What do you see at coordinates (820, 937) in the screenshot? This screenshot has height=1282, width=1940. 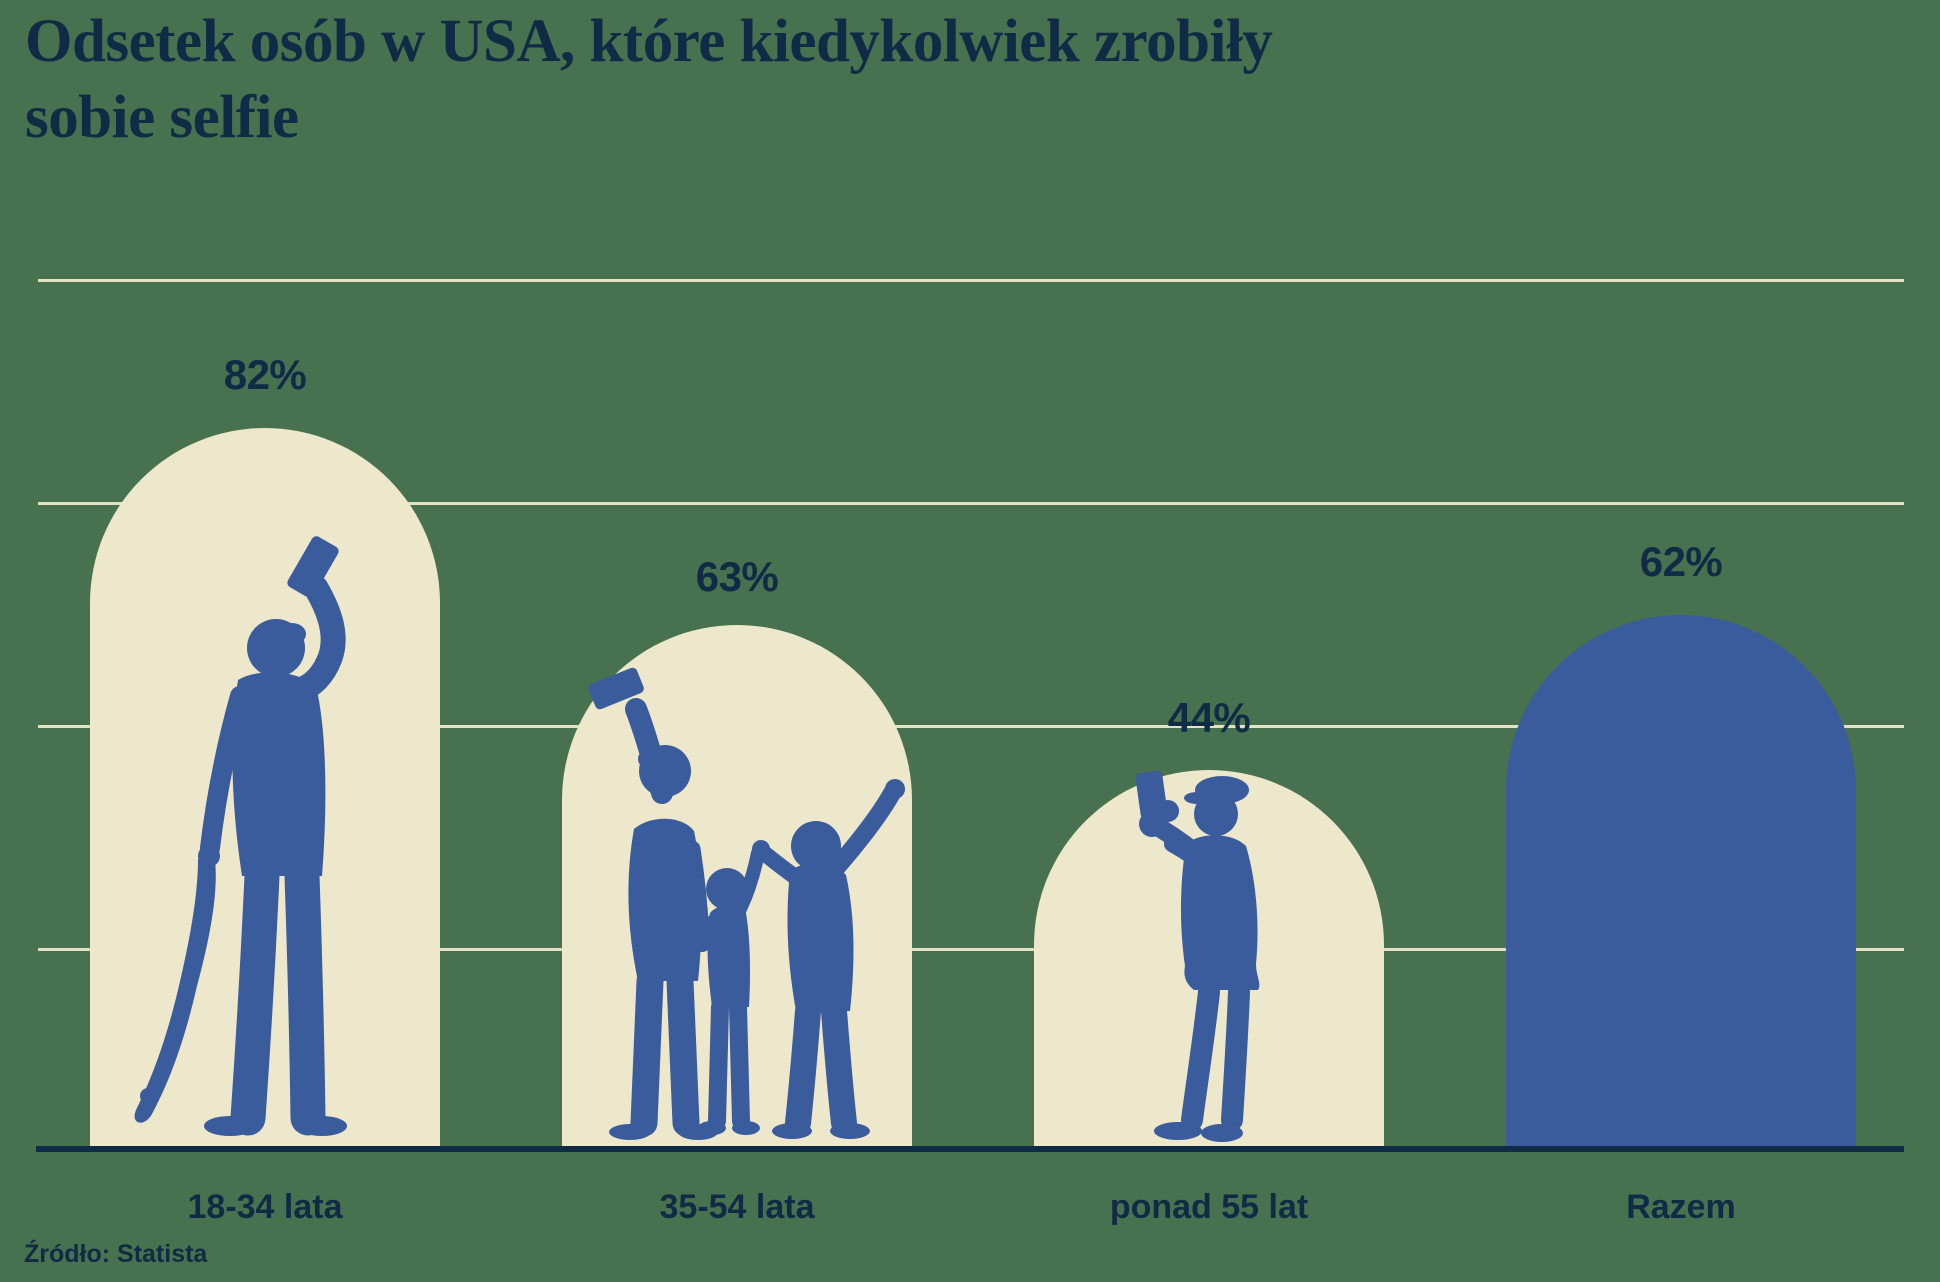 I see `teen-torso` at bounding box center [820, 937].